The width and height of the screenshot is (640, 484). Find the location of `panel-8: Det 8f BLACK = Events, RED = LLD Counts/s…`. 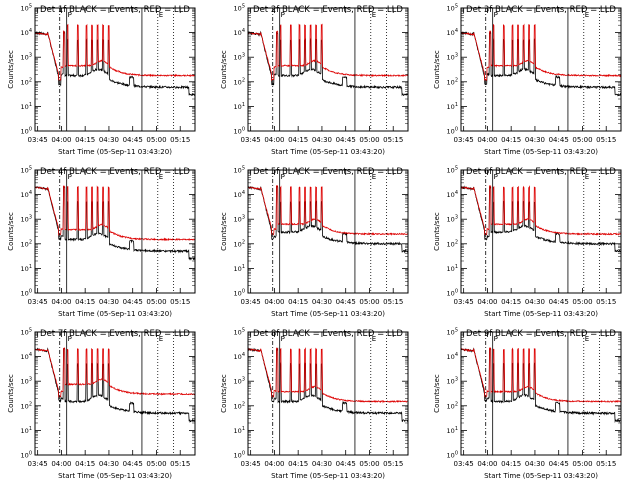

panel-8: Det 8f BLACK = Events, RED = LLD Counts/s… is located at coordinates (314, 404).